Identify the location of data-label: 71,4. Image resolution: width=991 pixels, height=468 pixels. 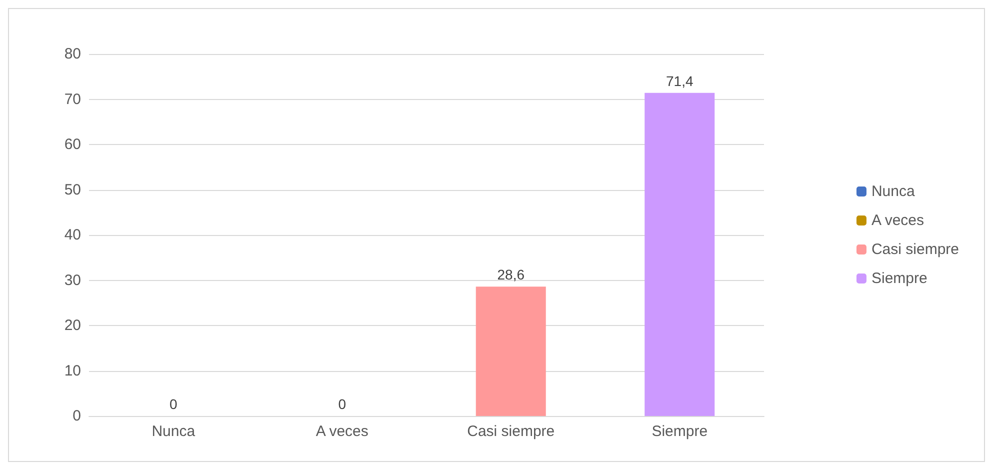
(680, 80).